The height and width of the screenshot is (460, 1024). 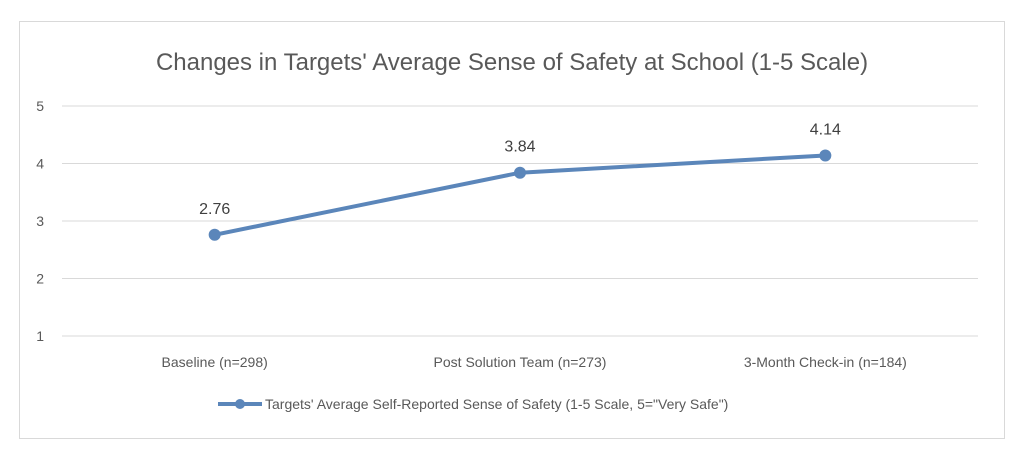 What do you see at coordinates (40, 106) in the screenshot?
I see `y-tick-label: 5` at bounding box center [40, 106].